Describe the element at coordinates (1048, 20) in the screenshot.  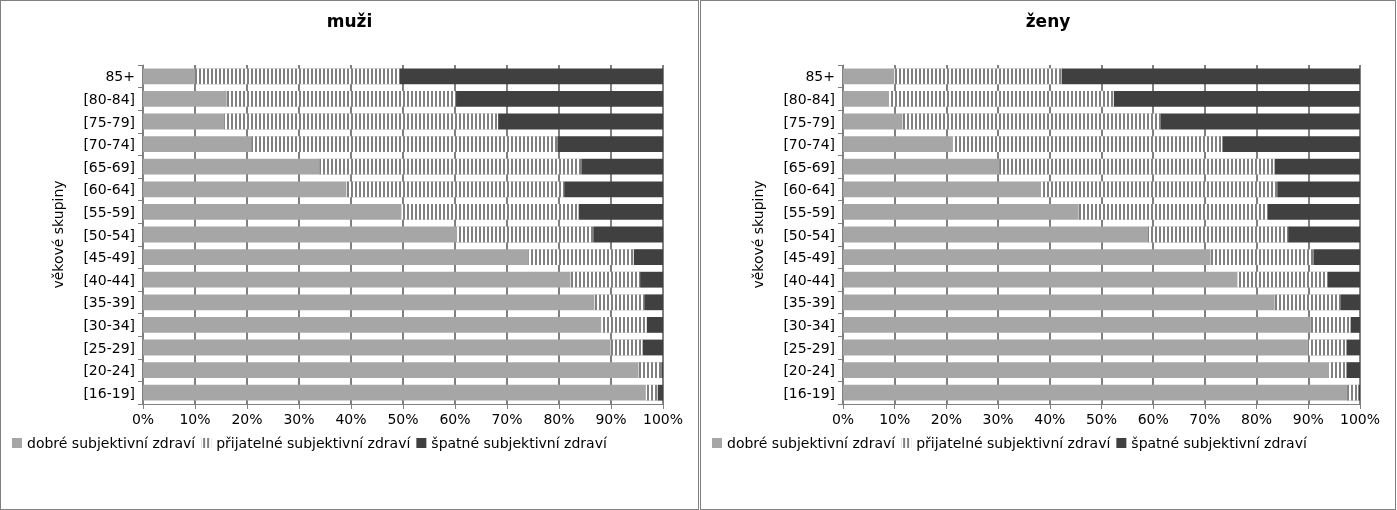
I see `chart-title: ženy` at that location.